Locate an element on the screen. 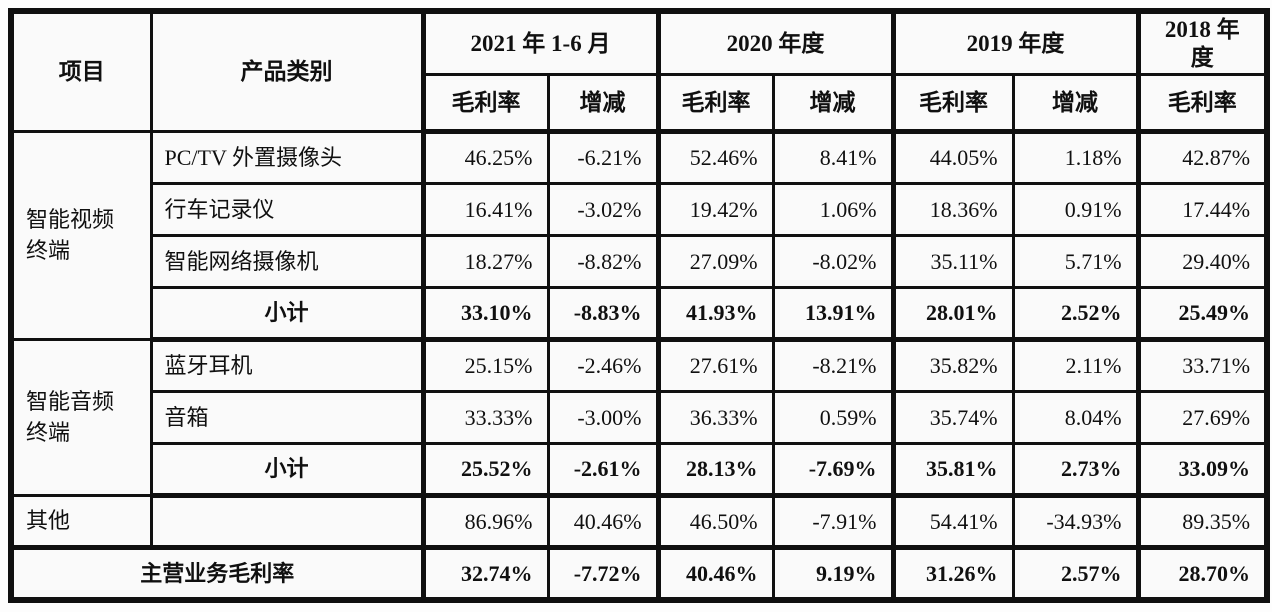  col-header-category: 产品类别 is located at coordinates (287, 71).